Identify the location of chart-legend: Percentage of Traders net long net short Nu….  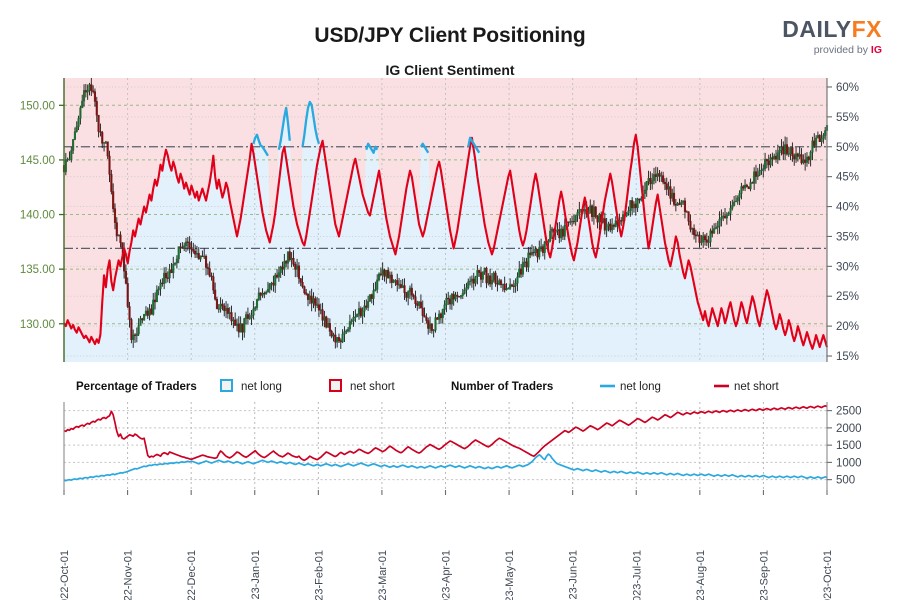
(428, 386).